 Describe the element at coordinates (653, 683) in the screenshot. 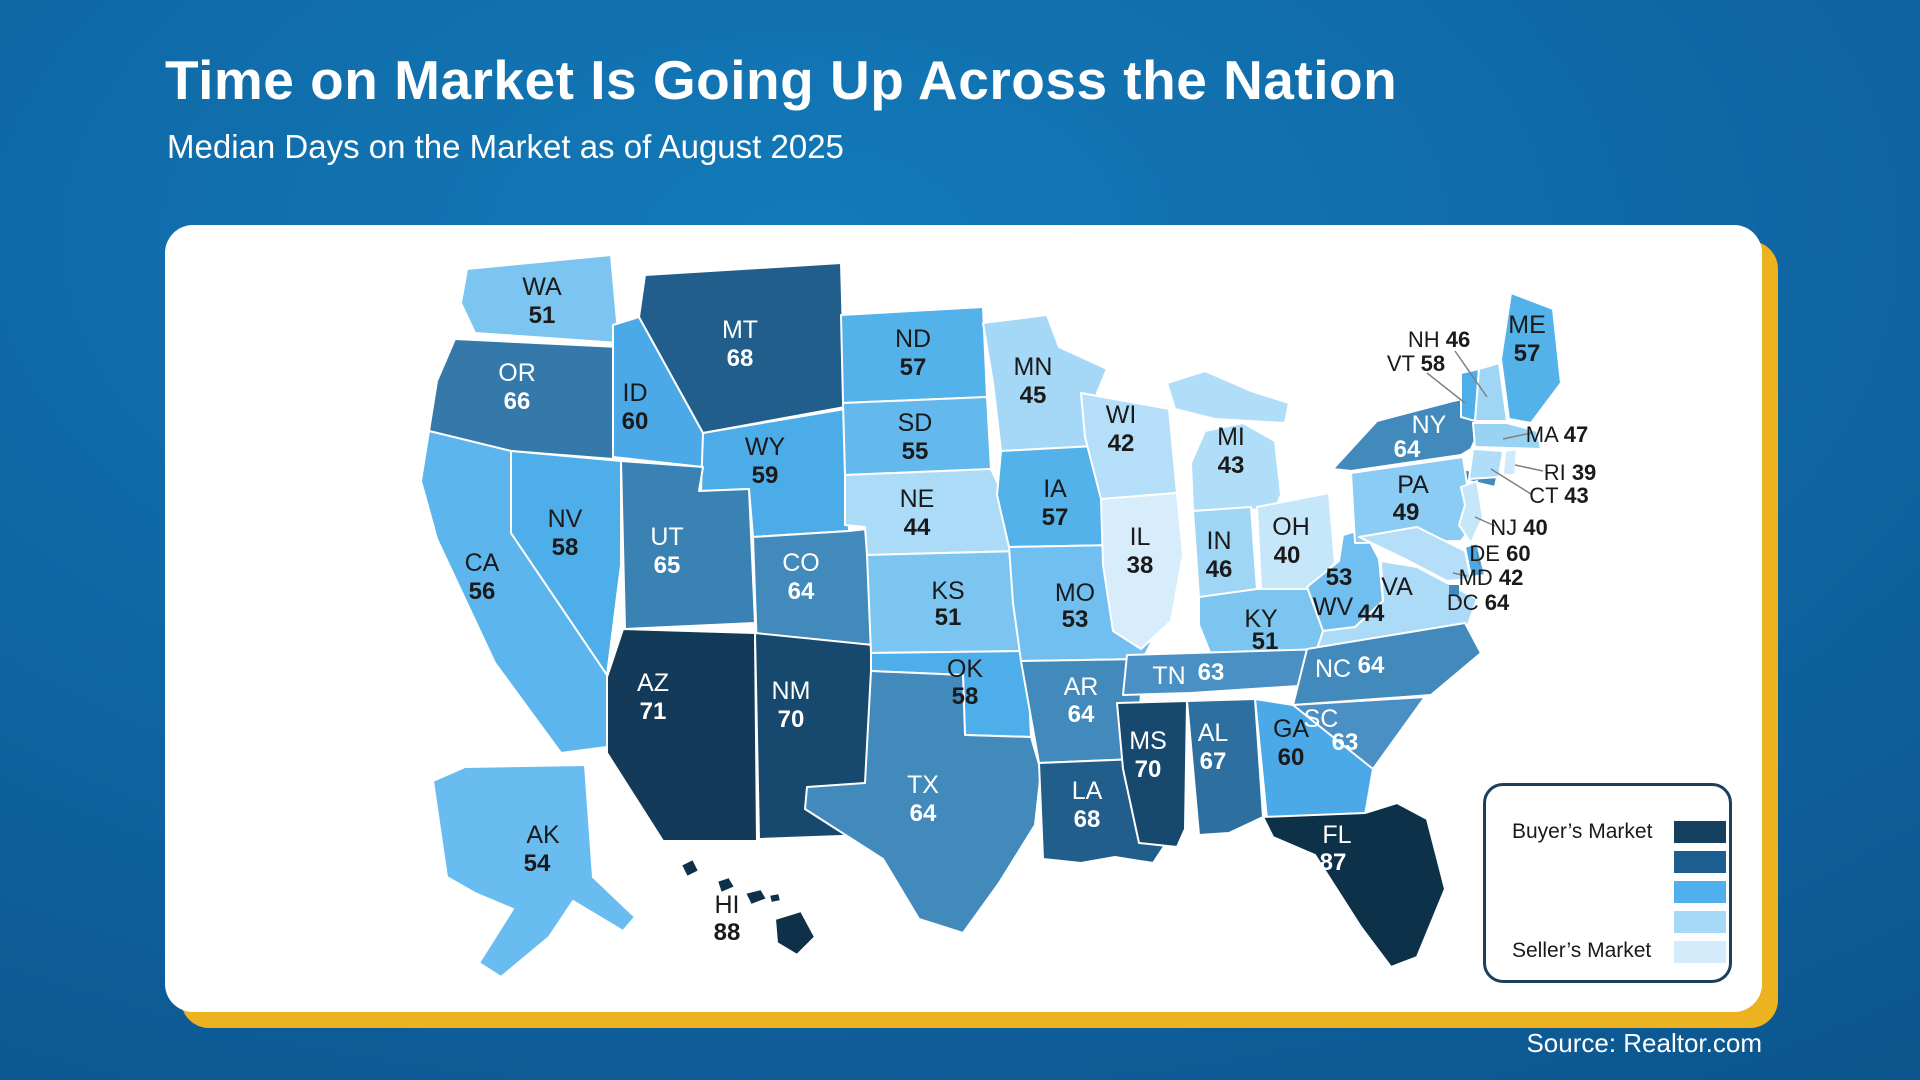

I see `state-az-abbr-label: AZ` at that location.